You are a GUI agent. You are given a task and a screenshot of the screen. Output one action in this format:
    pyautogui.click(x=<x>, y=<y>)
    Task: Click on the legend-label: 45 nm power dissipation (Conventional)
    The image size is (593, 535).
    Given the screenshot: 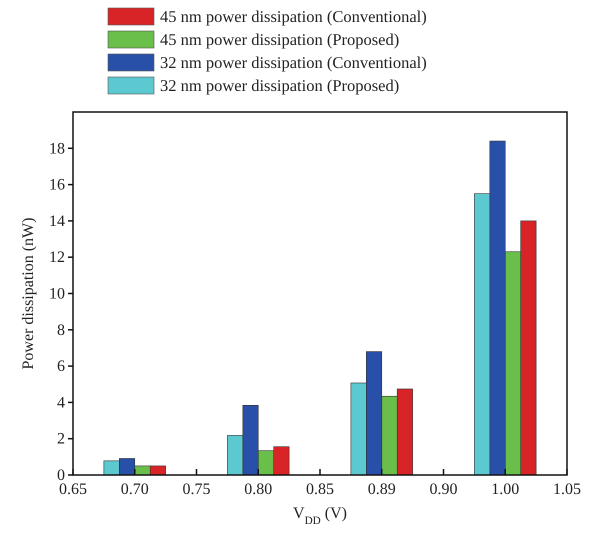 What is the action you would take?
    pyautogui.click(x=293, y=16)
    